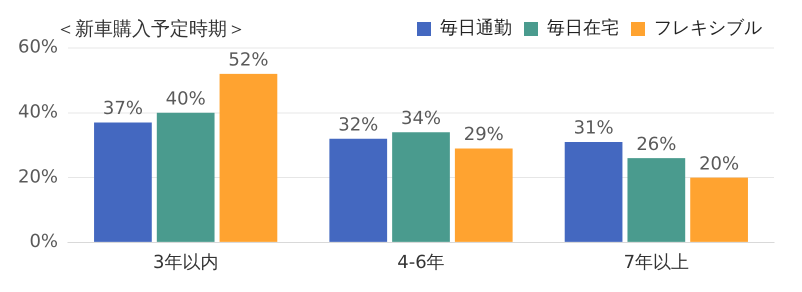 This screenshot has height=292, width=802. What do you see at coordinates (656, 144) in the screenshot?
I see `text: 26%` at bounding box center [656, 144].